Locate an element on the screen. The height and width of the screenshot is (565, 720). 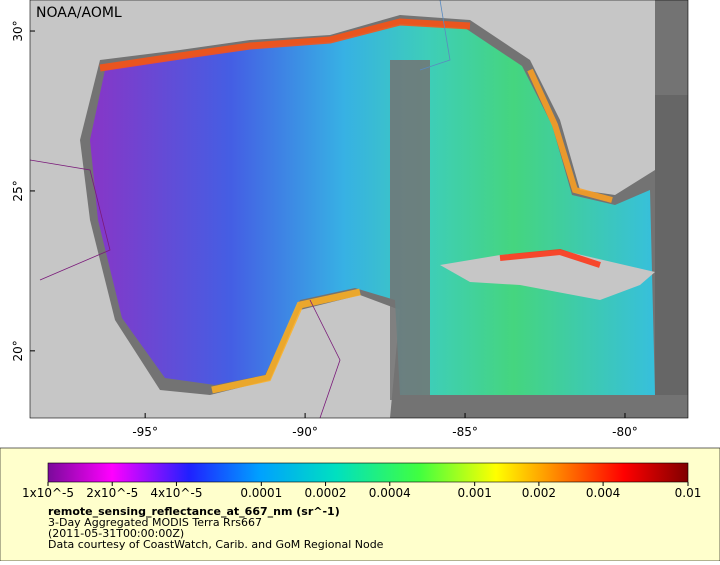
x-tick-label: -85° is located at coordinates (465, 432).